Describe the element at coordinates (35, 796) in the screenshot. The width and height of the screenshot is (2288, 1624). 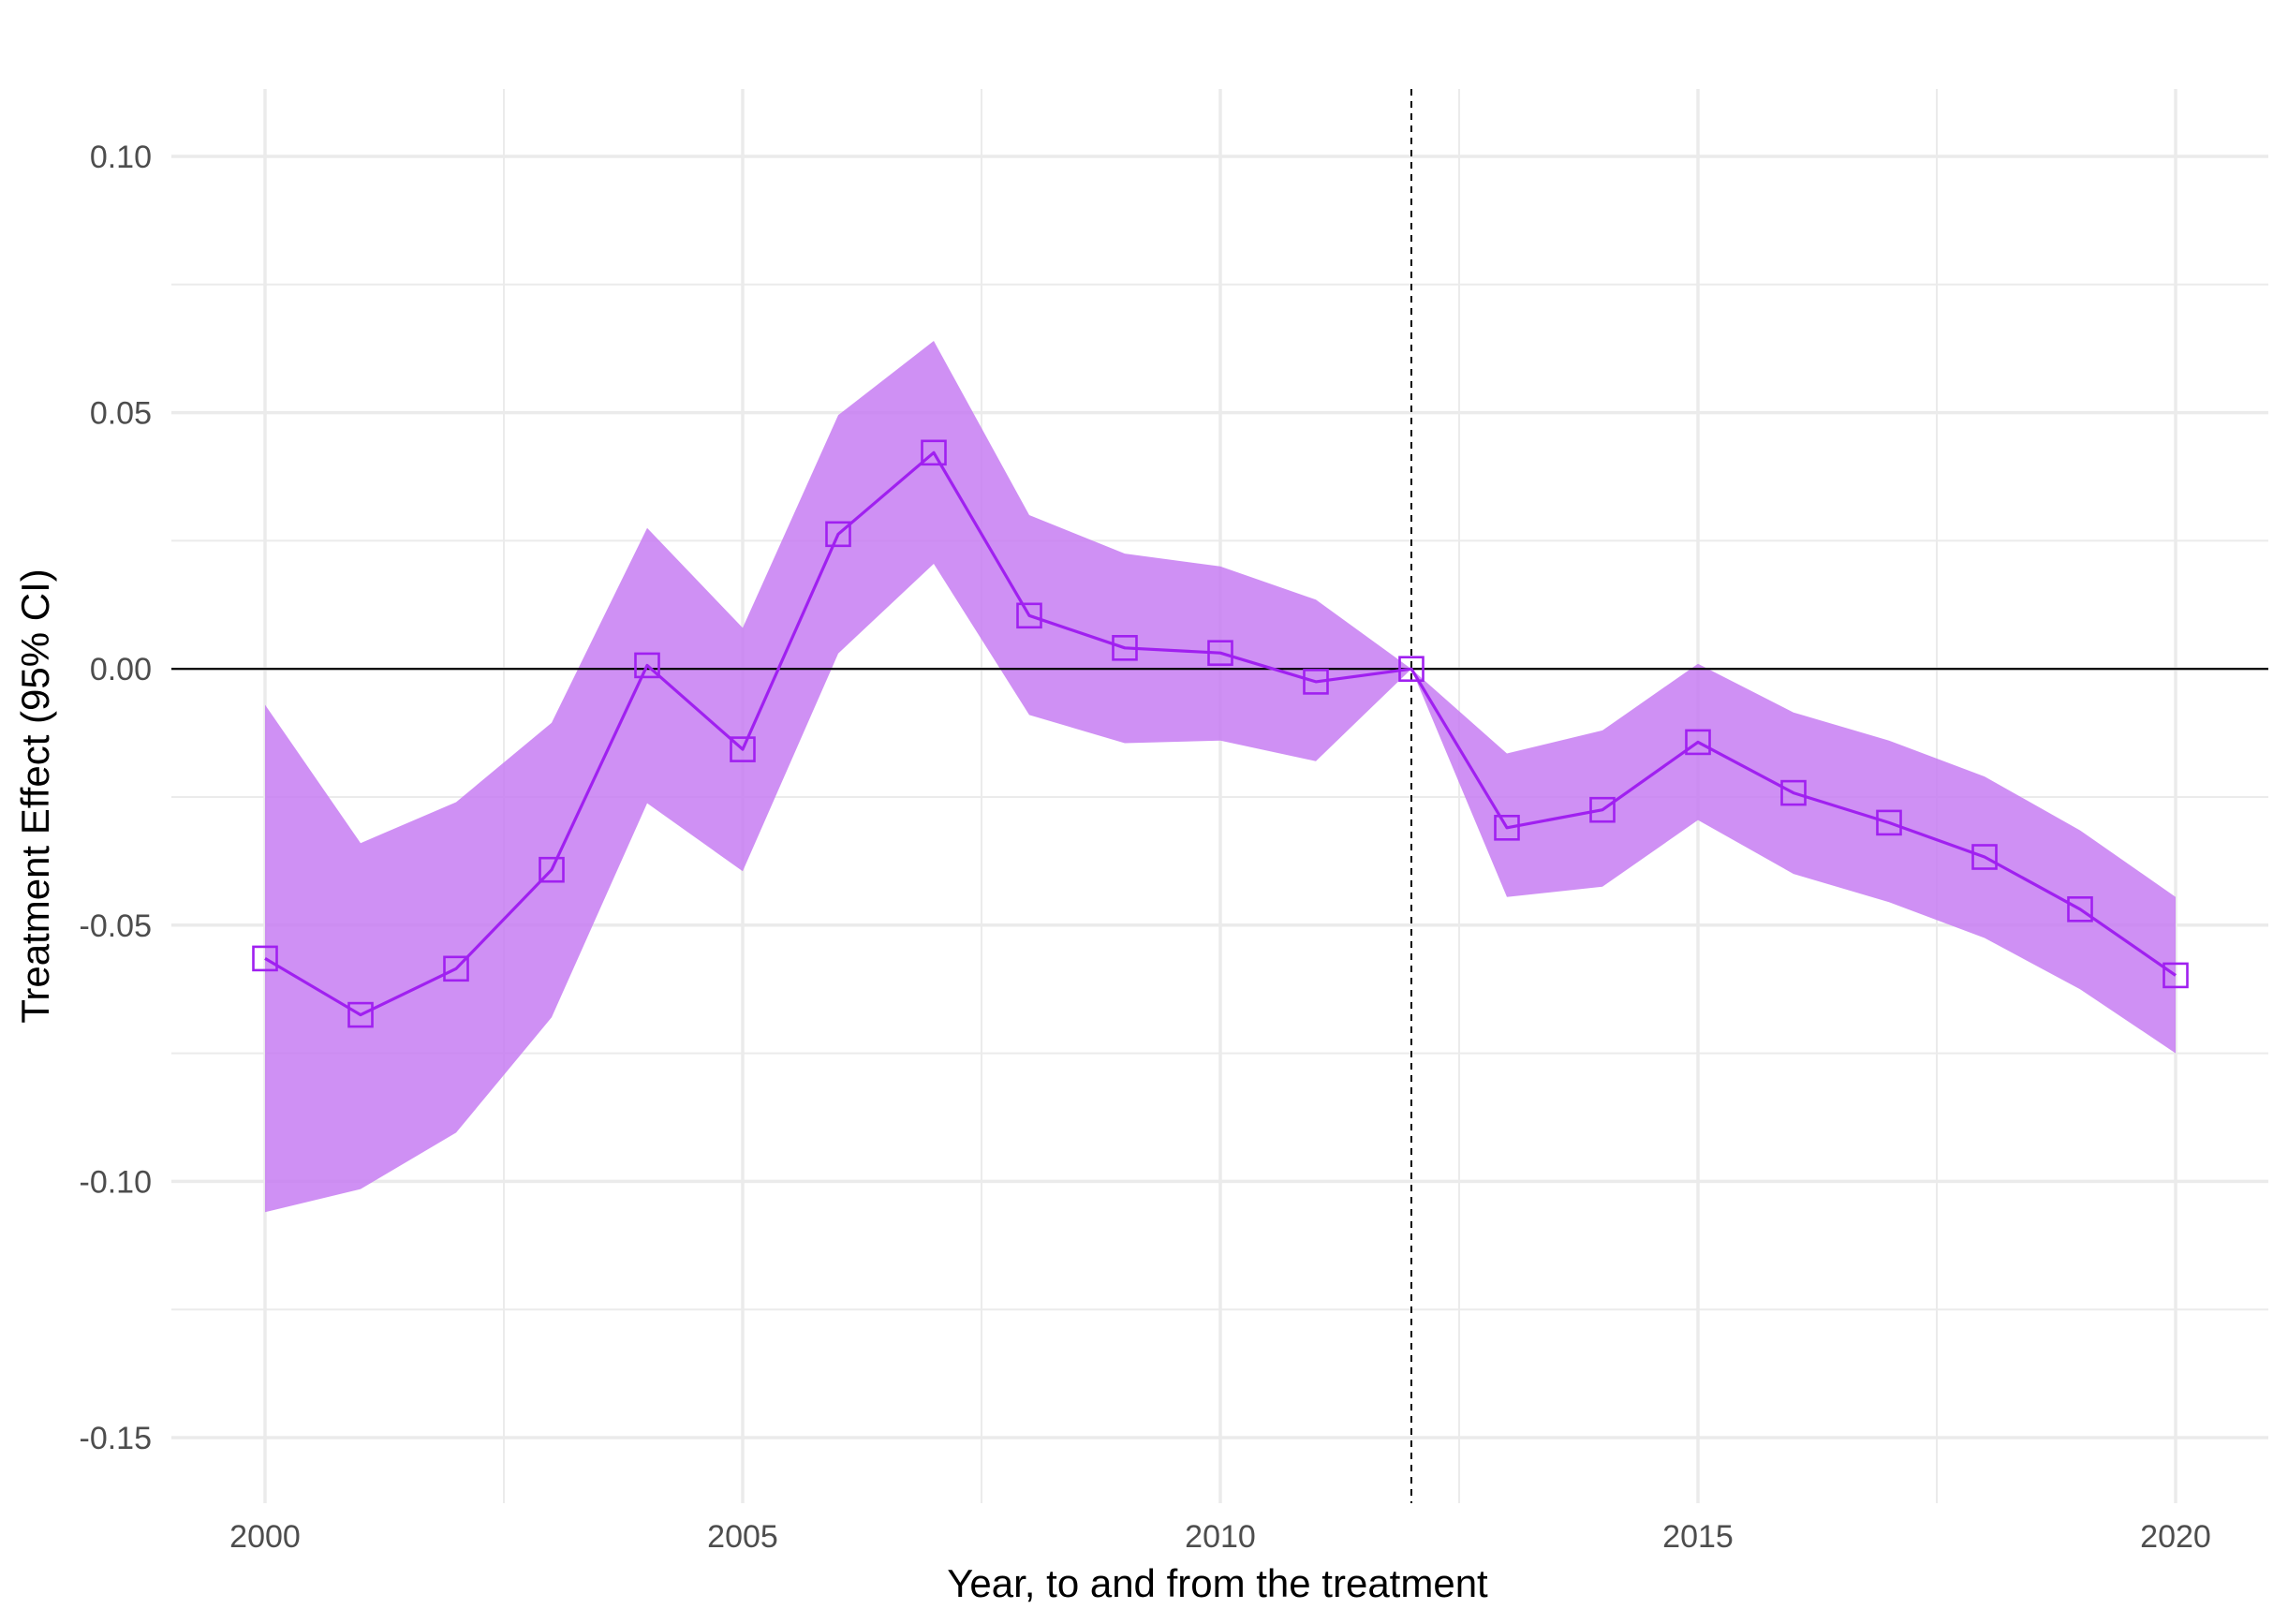
I see `y-axis-title: Treatment Effect (95% CI)` at that location.